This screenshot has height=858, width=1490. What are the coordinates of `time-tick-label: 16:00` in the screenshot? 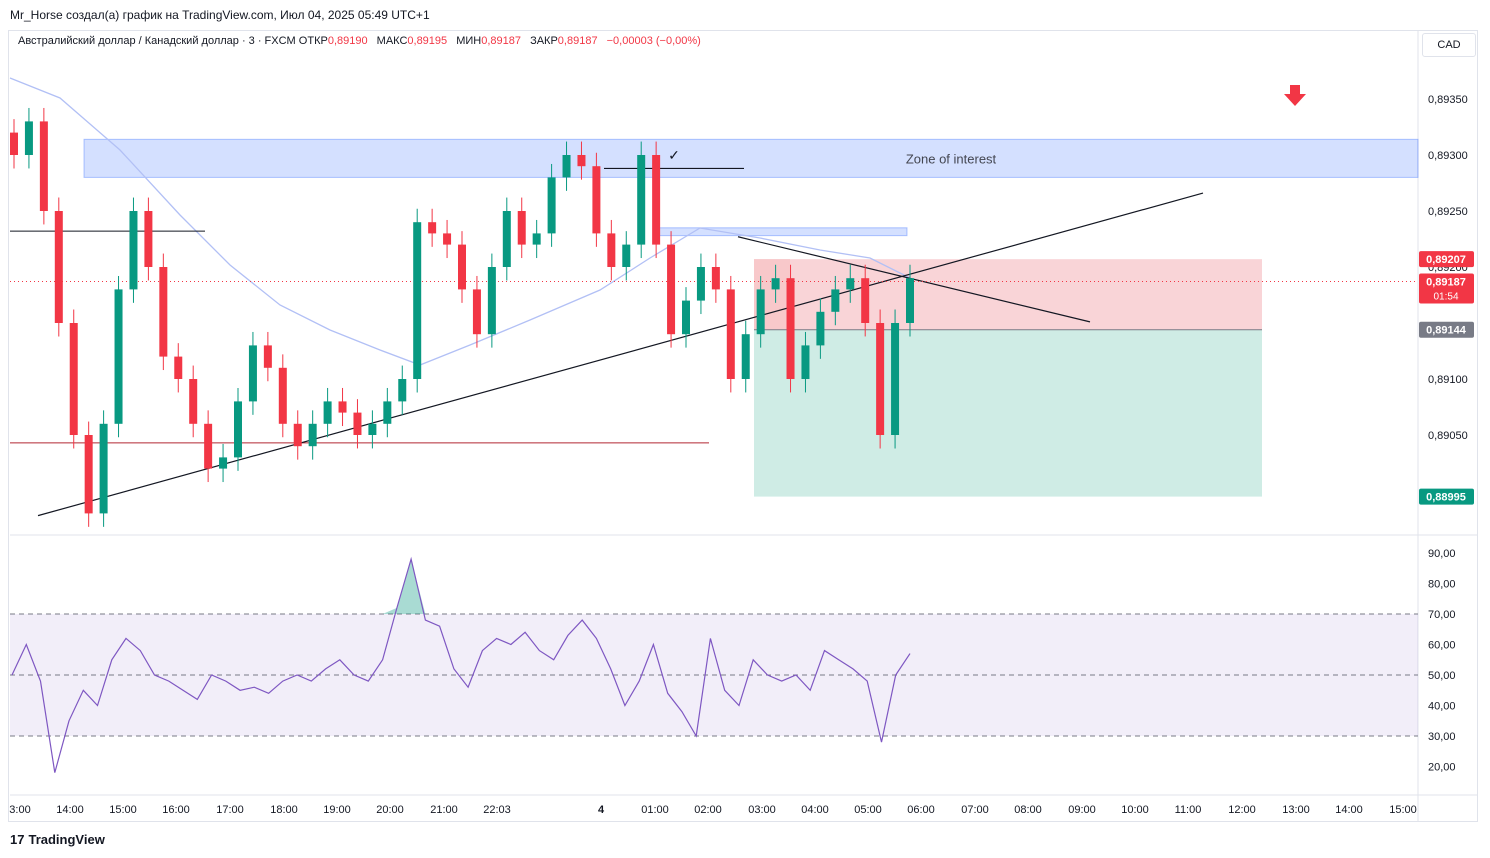 It's located at (176, 810).